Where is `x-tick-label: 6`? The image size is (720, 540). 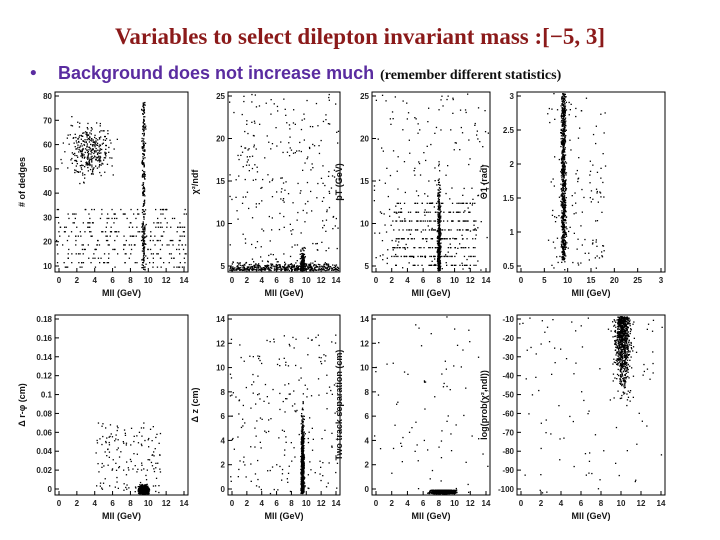 x-tick-label: 6 is located at coordinates (112, 280).